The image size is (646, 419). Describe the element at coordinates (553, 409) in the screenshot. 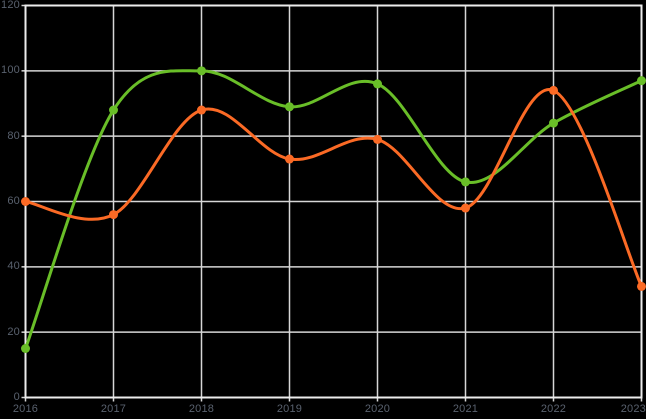

I see `x-tick-label: 2022` at that location.